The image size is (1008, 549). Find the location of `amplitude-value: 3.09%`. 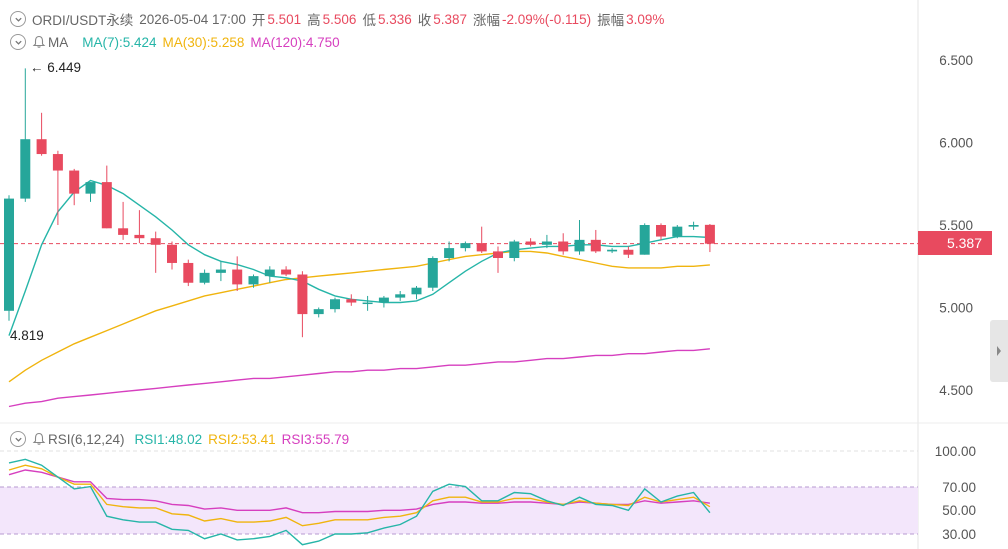

amplitude-value: 3.09% is located at coordinates (645, 19).